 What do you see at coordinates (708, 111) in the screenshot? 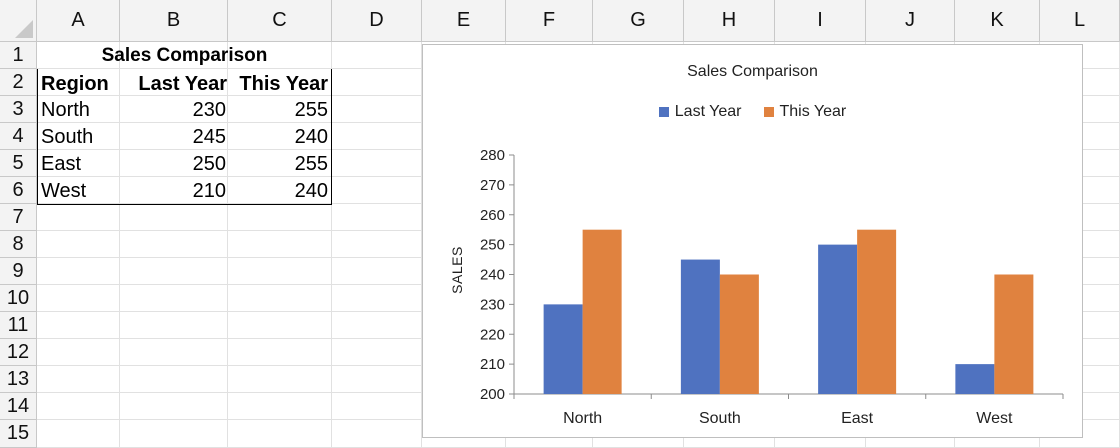
I see `legend-label-last-year: Last Year` at bounding box center [708, 111].